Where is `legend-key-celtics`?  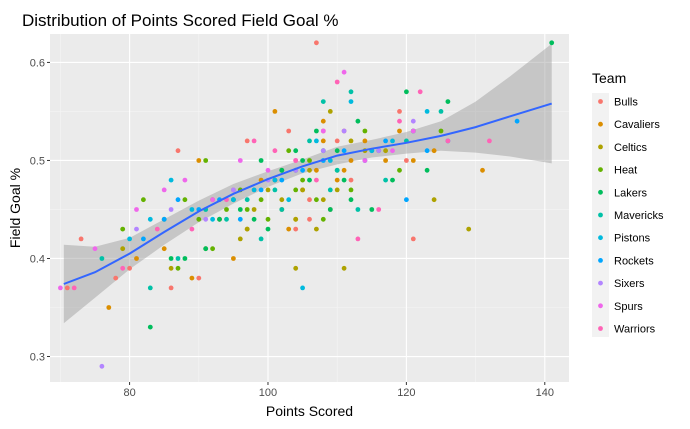 legend-key-celtics is located at coordinates (600, 147).